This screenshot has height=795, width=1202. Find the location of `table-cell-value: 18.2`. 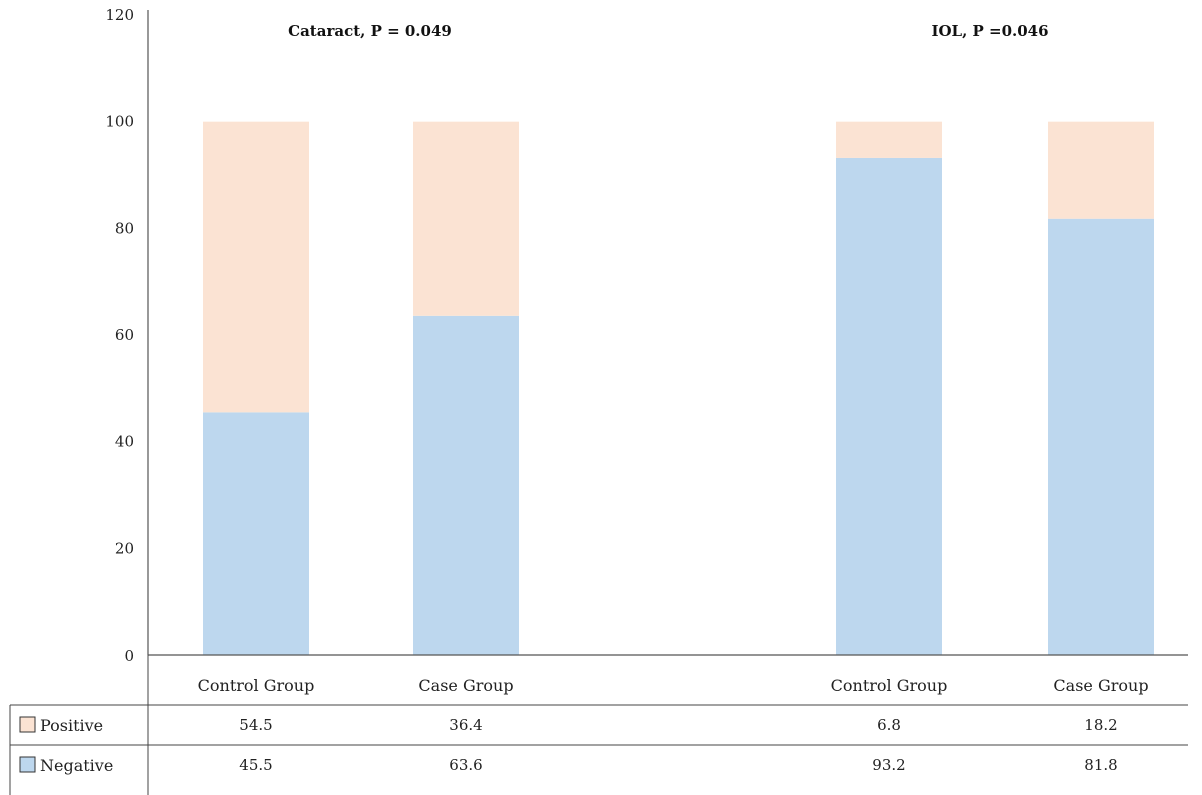

table-cell-value: 18.2 is located at coordinates (1100, 725).